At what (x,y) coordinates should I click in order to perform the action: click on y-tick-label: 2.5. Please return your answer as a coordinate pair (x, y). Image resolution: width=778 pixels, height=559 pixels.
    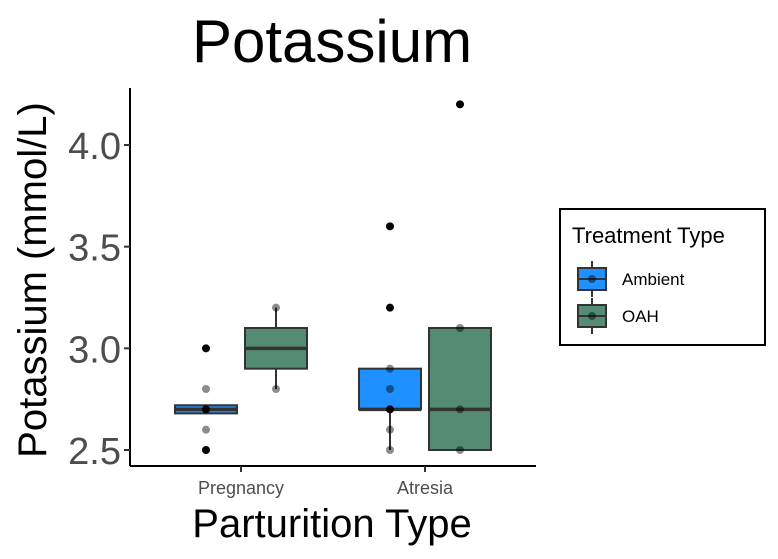
    Looking at the image, I should click on (94, 452).